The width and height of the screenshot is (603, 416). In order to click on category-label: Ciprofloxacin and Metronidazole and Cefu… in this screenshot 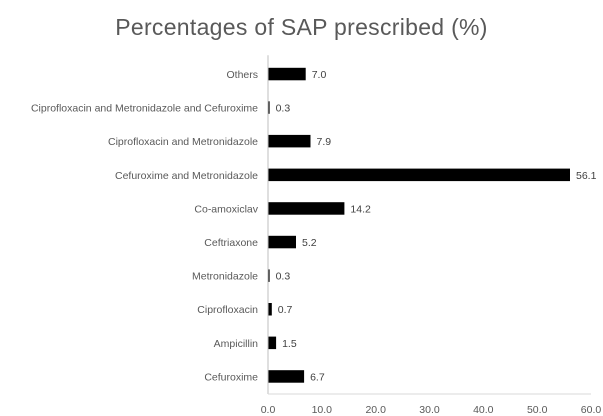, I will do `click(144, 109)`.